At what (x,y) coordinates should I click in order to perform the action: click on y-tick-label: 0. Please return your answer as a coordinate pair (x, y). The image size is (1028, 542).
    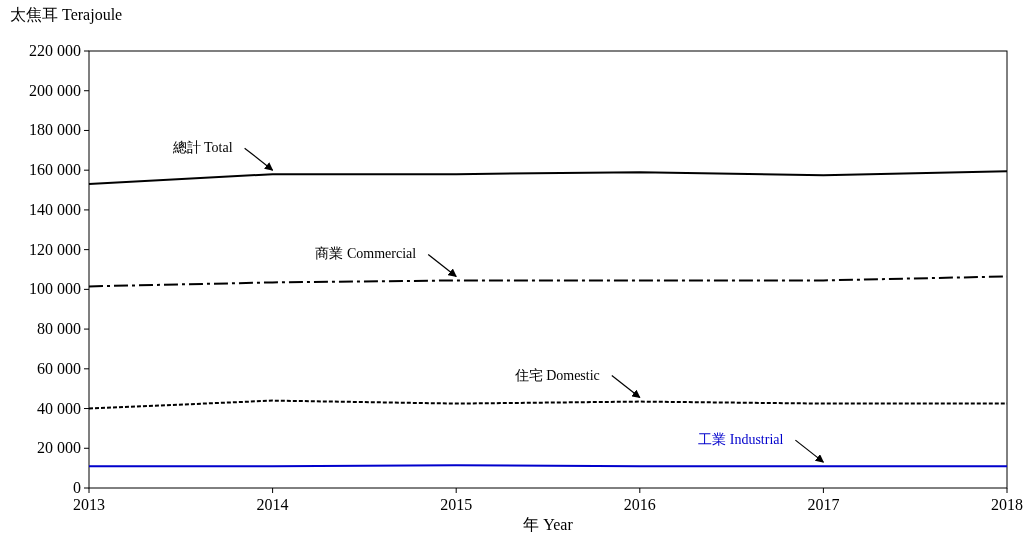
    Looking at the image, I should click on (77, 487).